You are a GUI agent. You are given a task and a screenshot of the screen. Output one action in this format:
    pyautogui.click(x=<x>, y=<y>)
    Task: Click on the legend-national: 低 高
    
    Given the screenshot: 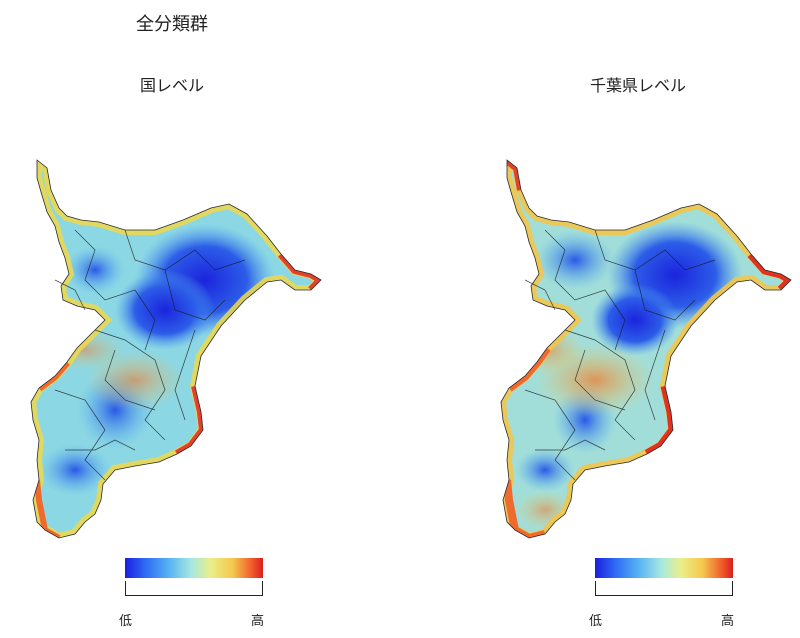 What is the action you would take?
    pyautogui.click(x=195, y=598)
    